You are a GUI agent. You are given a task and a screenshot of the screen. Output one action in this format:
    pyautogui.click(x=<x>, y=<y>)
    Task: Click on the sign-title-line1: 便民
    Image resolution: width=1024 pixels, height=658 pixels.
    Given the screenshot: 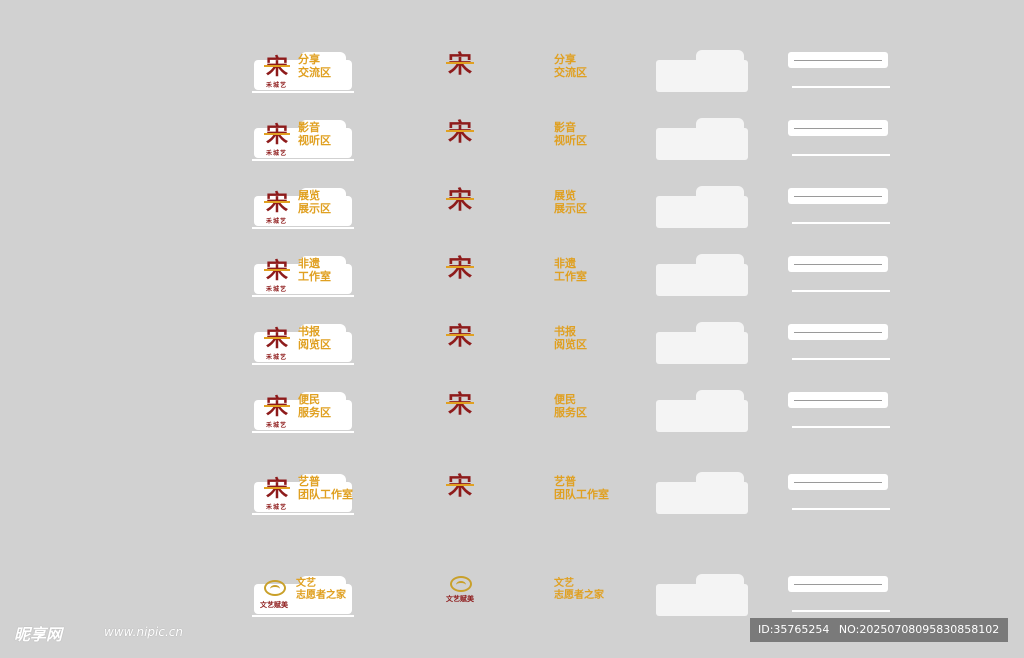 What is the action you would take?
    pyautogui.click(x=309, y=399)
    